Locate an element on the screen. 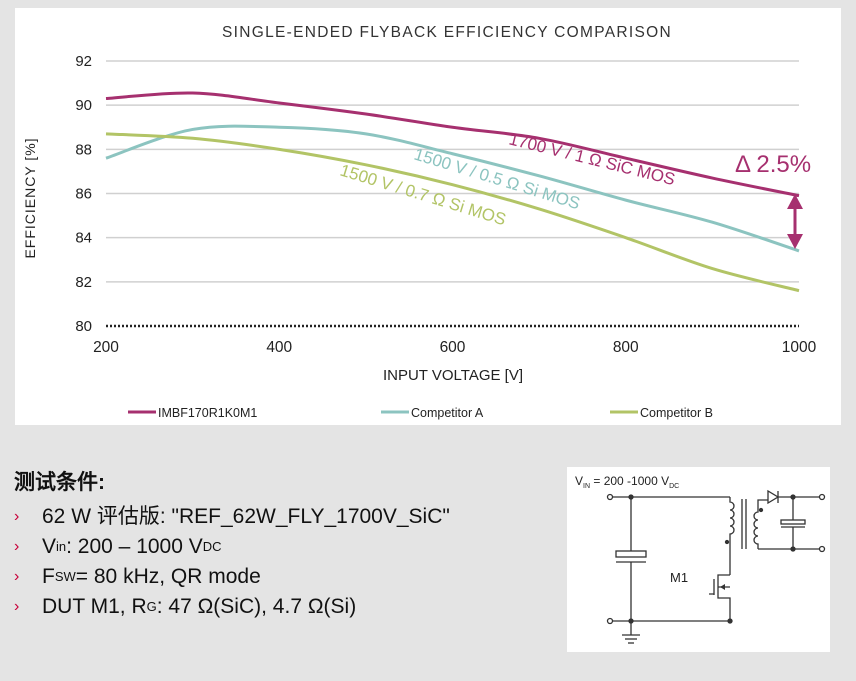  x-tick-label: 200 is located at coordinates (106, 347).